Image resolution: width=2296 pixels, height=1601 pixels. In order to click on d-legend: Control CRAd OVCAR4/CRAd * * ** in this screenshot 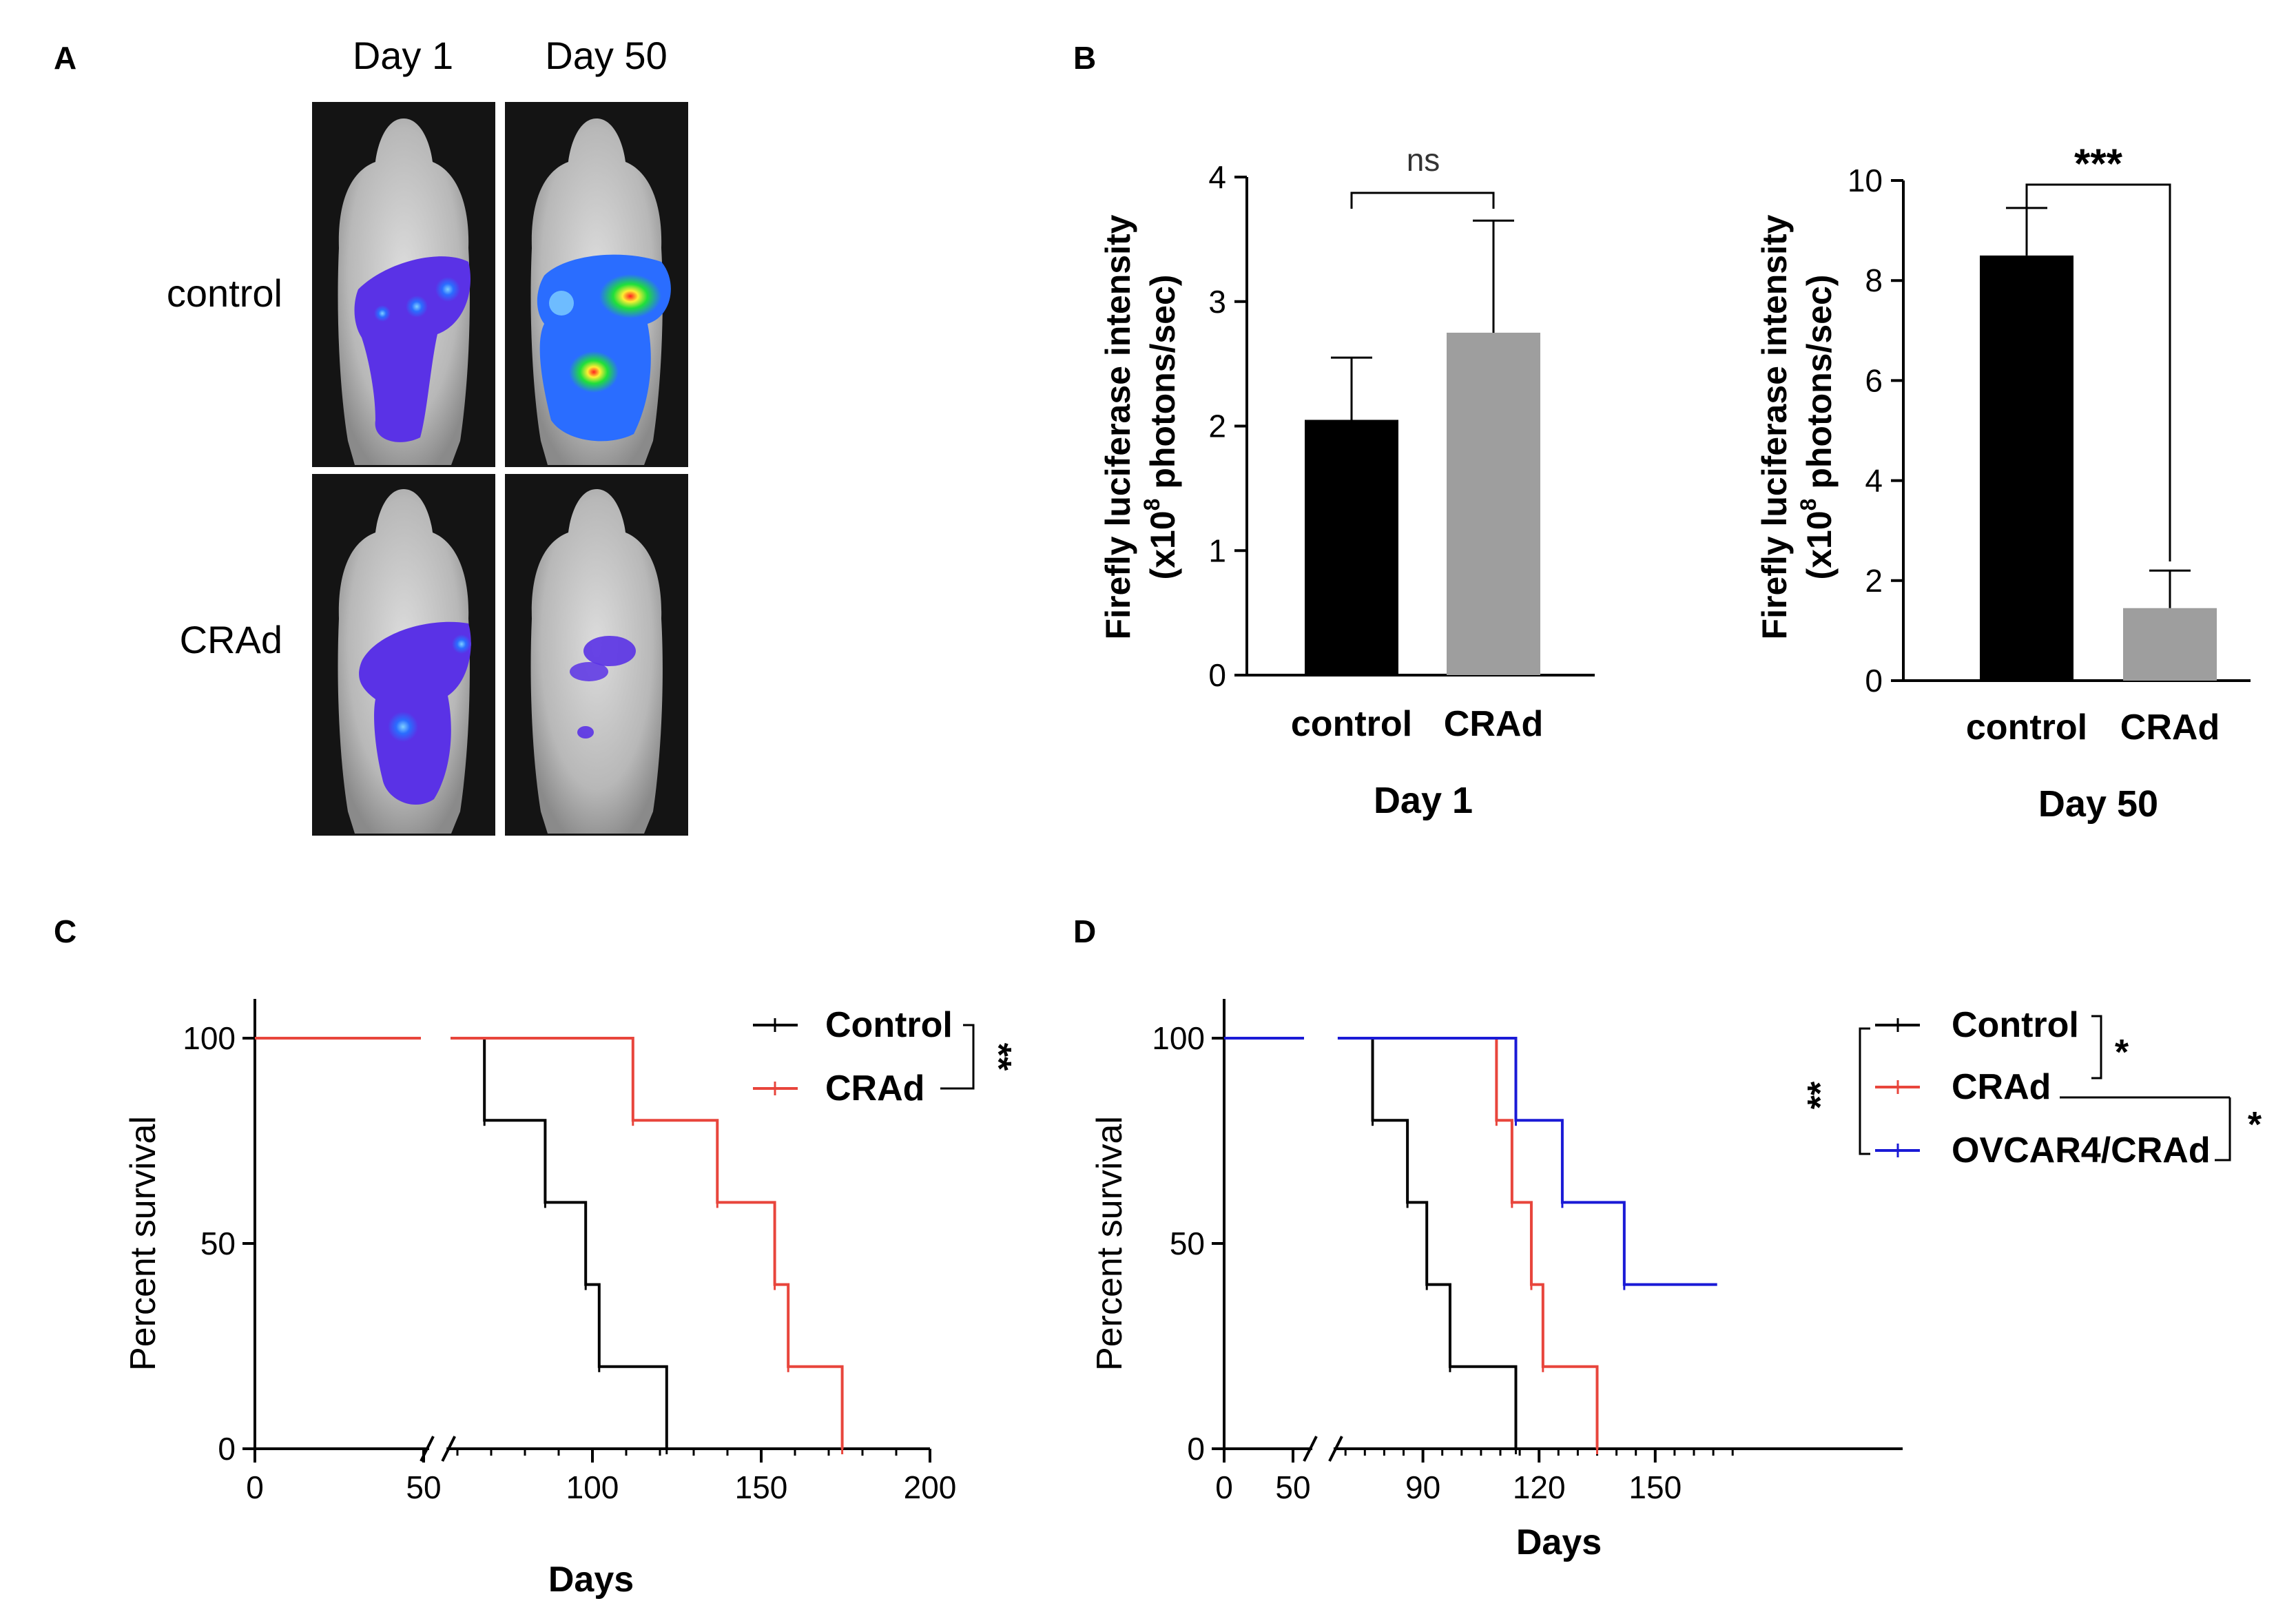, I will do `click(2031, 1087)`.